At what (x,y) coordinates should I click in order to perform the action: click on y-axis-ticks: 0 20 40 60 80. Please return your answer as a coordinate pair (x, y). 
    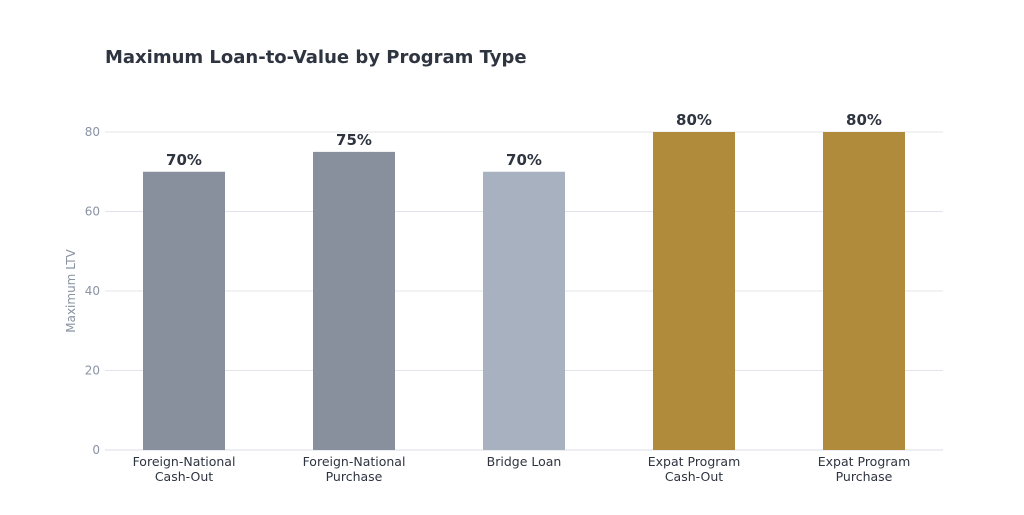
    Looking at the image, I should click on (92, 291).